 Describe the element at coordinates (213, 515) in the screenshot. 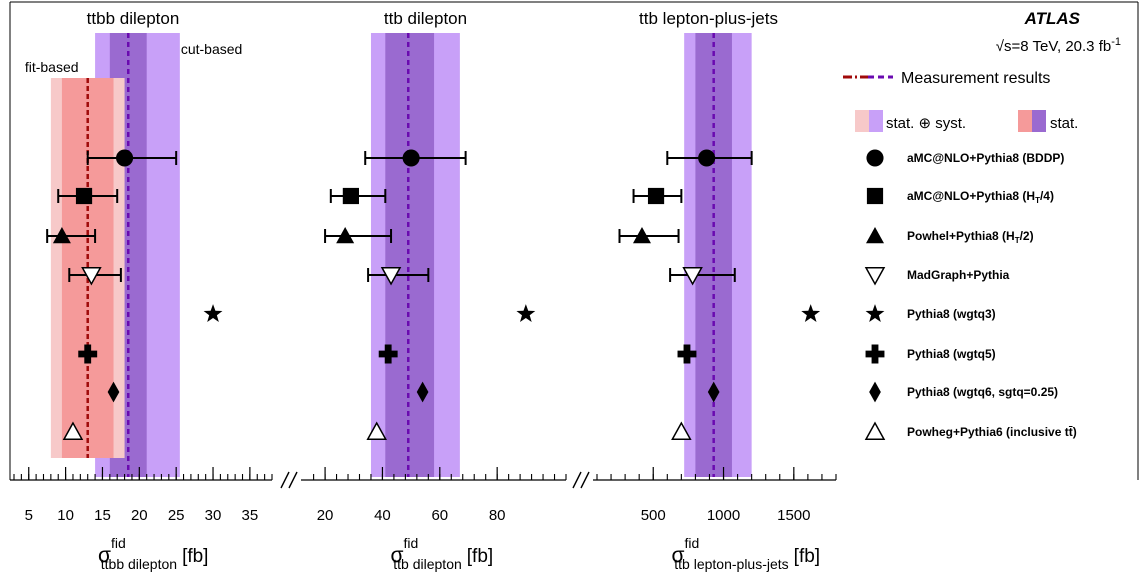

I see `x-tick-label: 30` at that location.